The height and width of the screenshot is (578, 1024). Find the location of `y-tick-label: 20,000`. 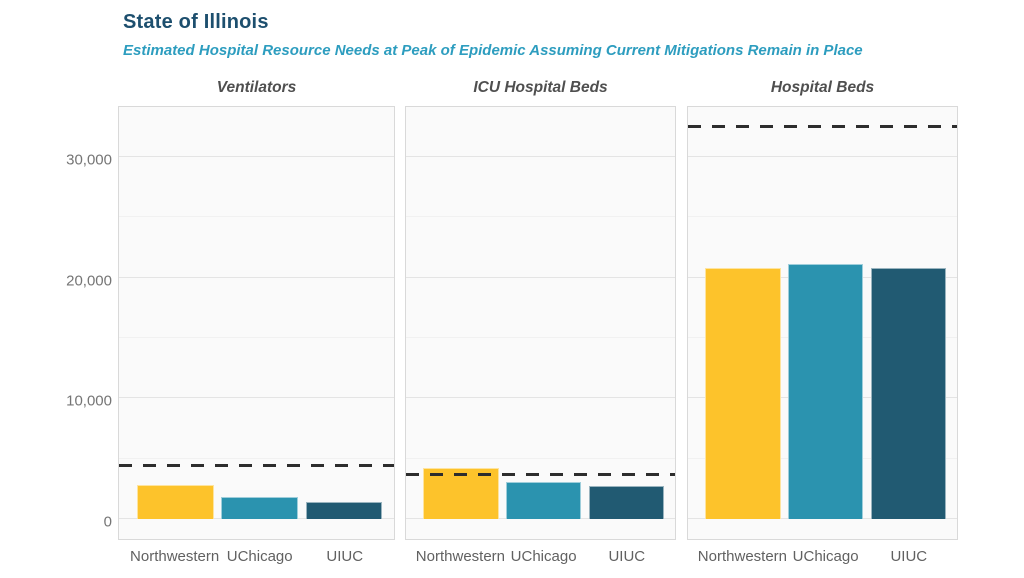

y-tick-label: 20,000 is located at coordinates (89, 281).